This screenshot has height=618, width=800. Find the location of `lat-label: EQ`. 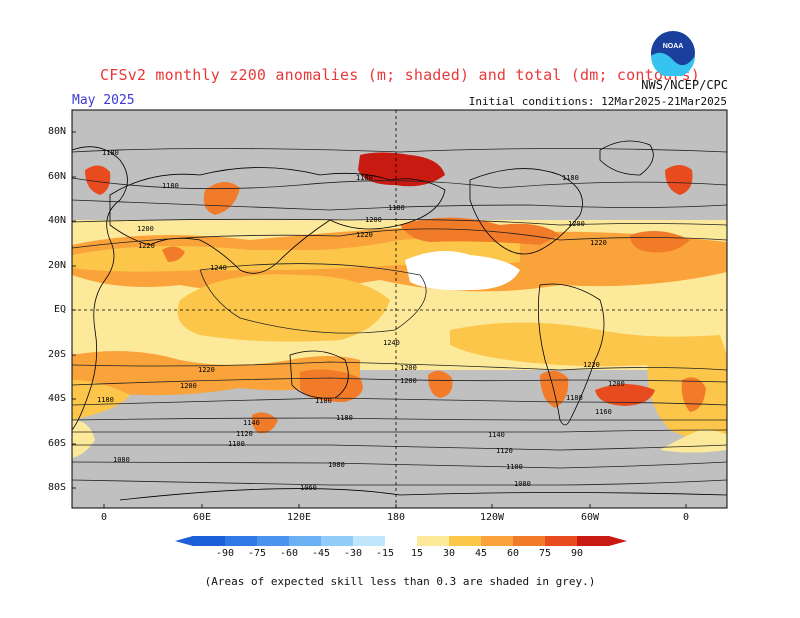

lat-label: EQ is located at coordinates (60, 309).